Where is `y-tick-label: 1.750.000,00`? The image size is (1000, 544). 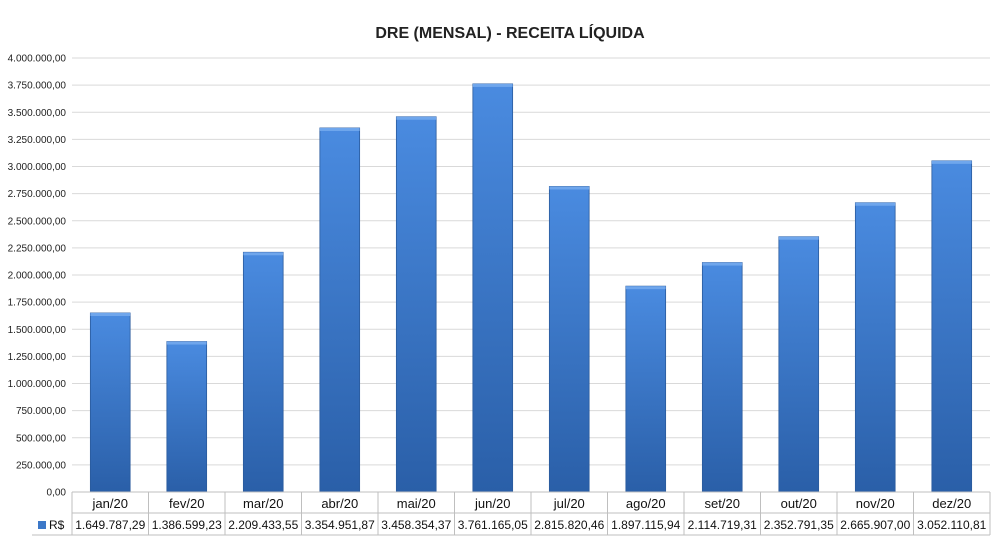 y-tick-label: 1.750.000,00 is located at coordinates (37, 303).